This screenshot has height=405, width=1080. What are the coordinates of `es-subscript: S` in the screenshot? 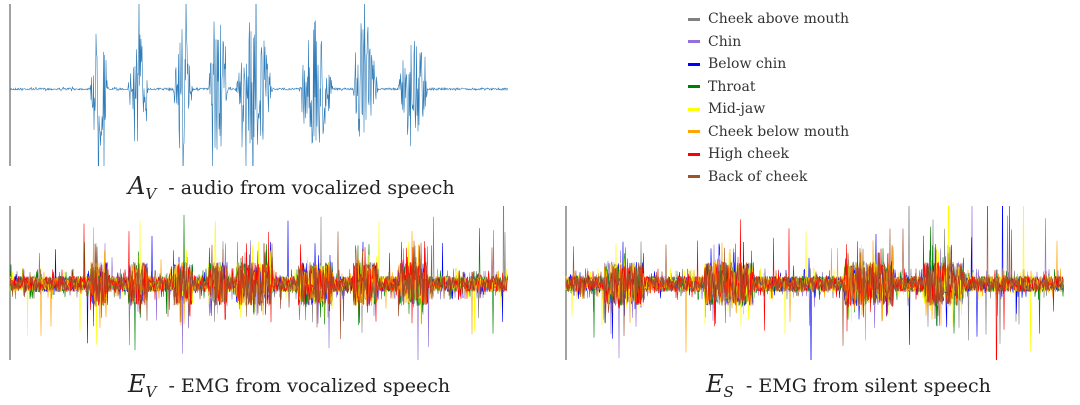 It's located at (728, 392).